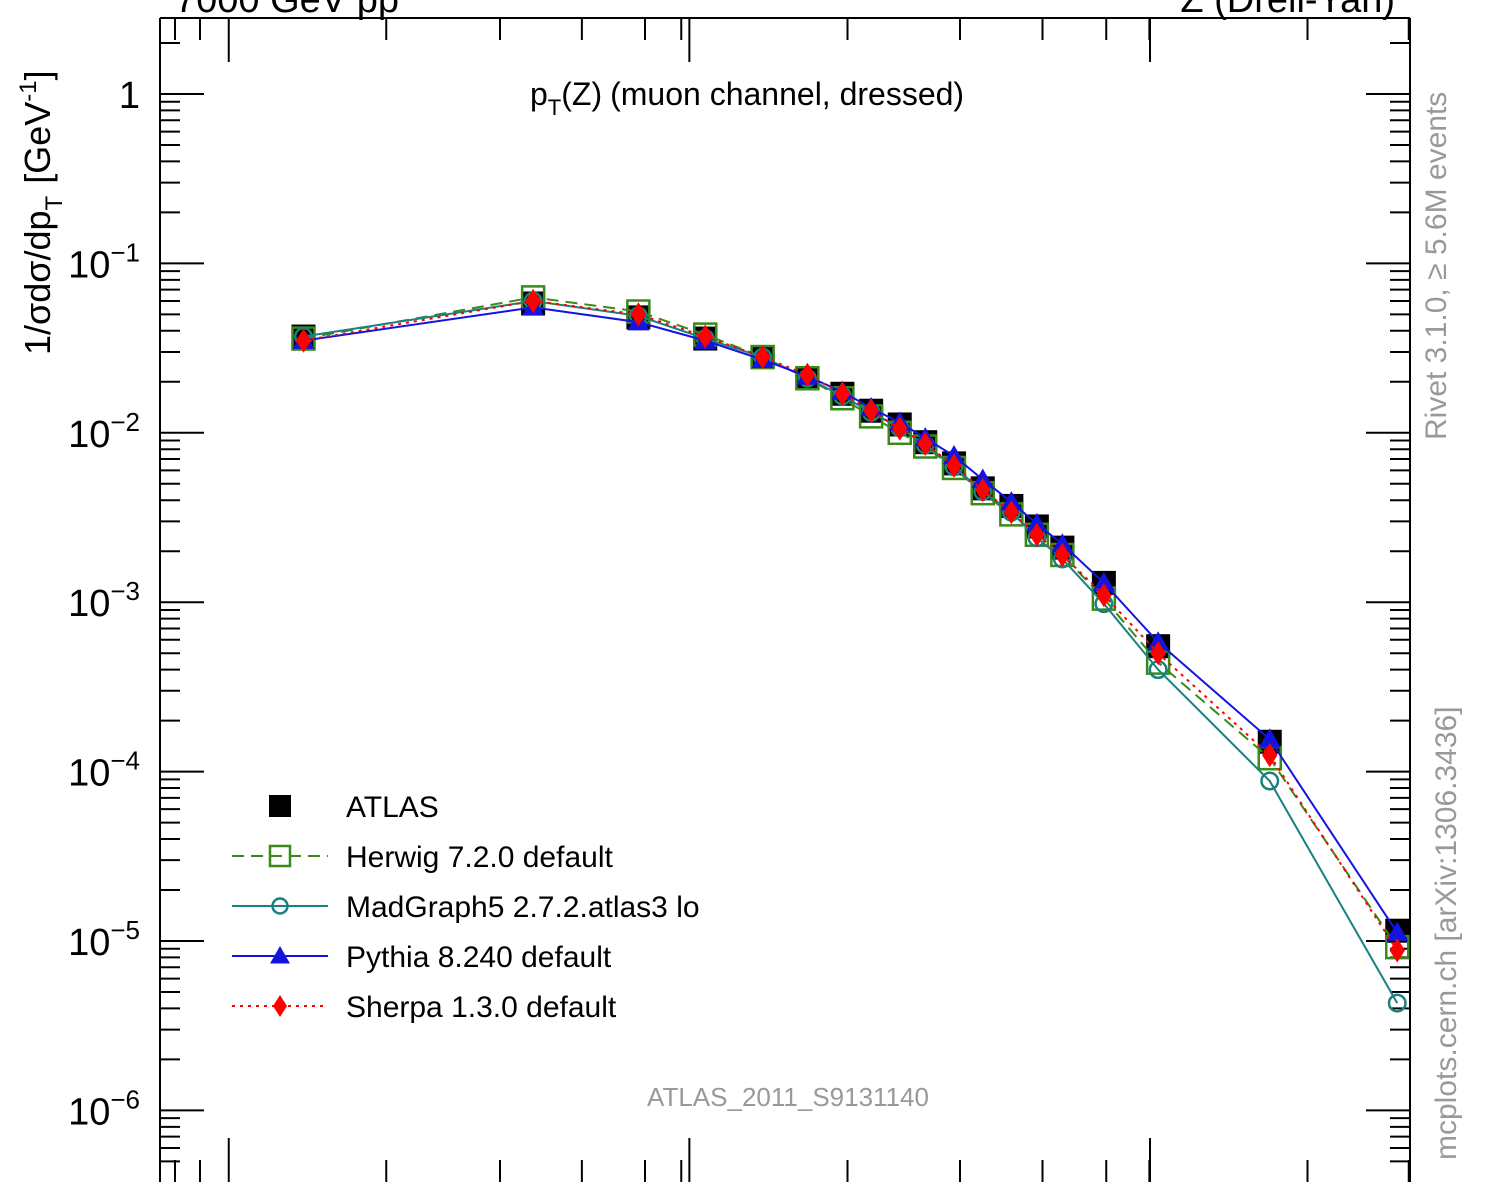 The image size is (1488, 1182). Describe the element at coordinates (479, 957) in the screenshot. I see `legend-label: Pythia 8.240 default` at that location.